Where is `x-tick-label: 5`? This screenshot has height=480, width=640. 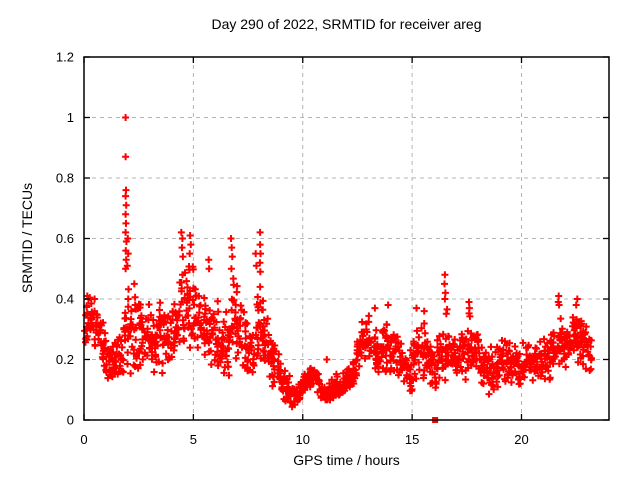
x-tick-label: 5 is located at coordinates (193, 439).